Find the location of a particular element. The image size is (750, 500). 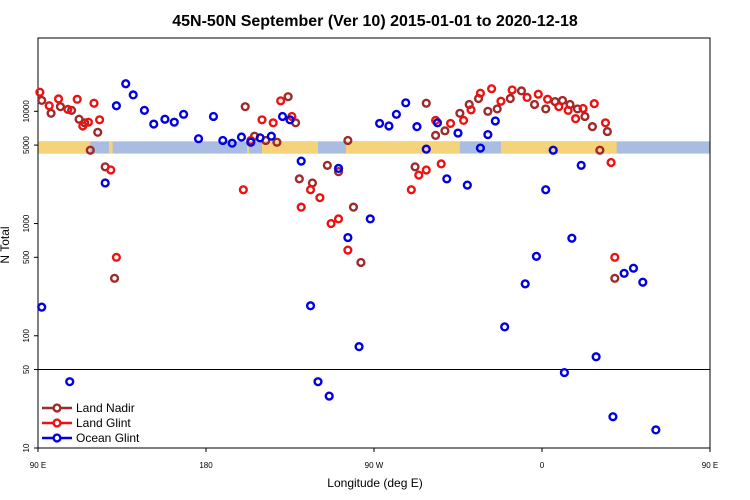

y-tick-label: 1000 is located at coordinates (26, 223).